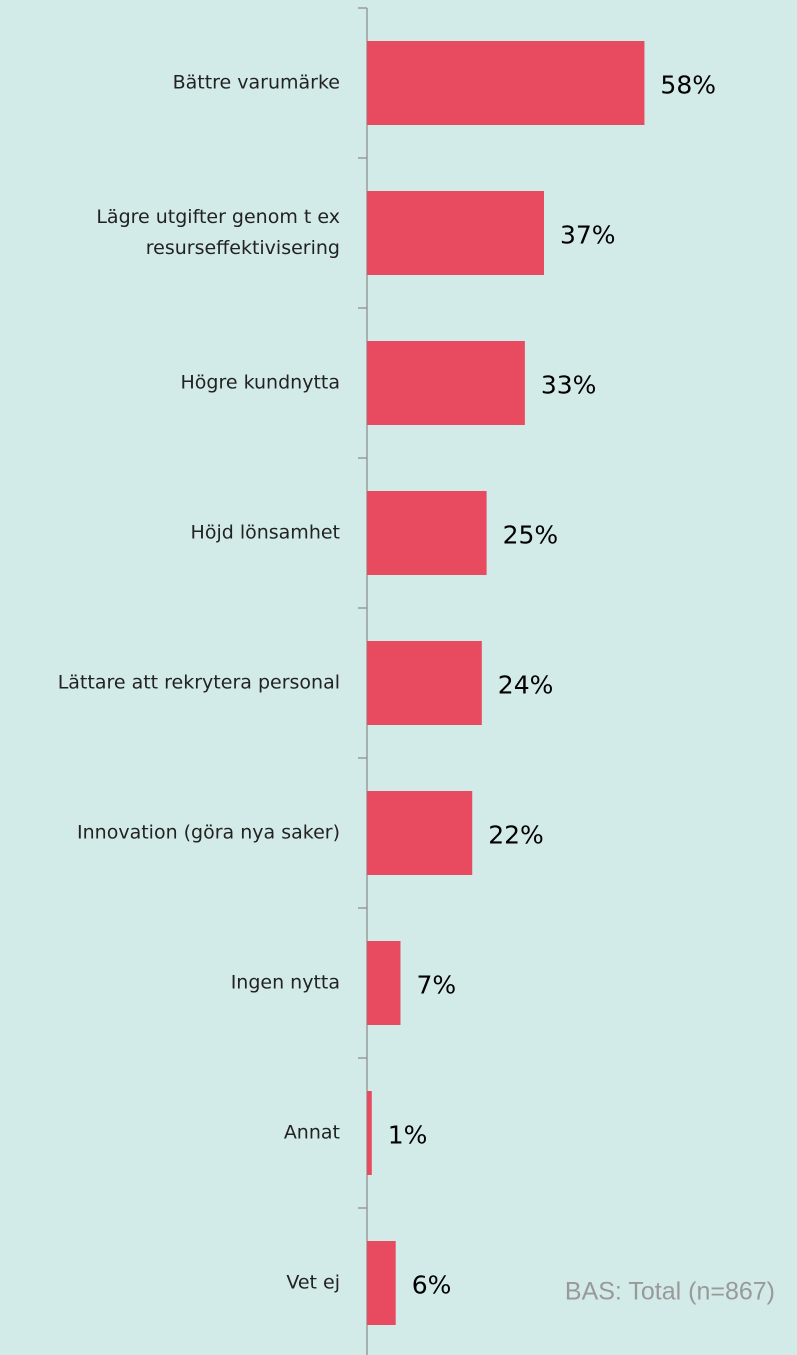 The height and width of the screenshot is (1355, 797). I want to click on value-label: 7%, so click(436, 985).